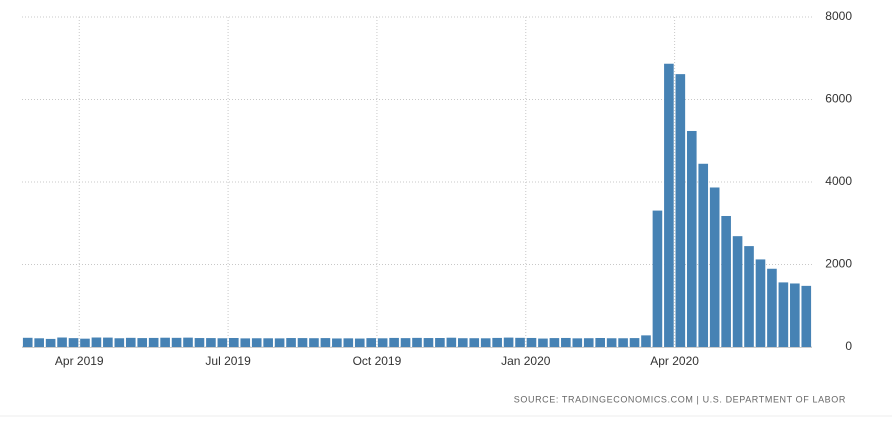 This screenshot has height=427, width=892. What do you see at coordinates (526, 361) in the screenshot?
I see `x-tick-label: Jan 2020` at bounding box center [526, 361].